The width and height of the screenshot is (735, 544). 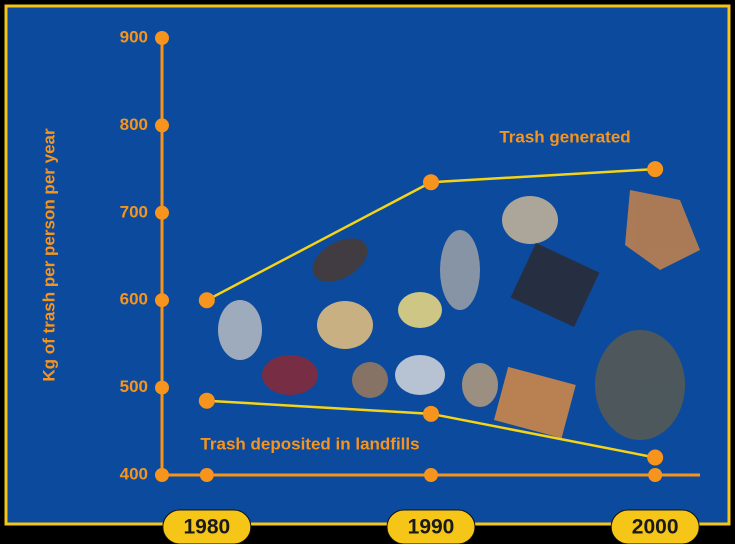 I want to click on y-tick-label: 800, so click(x=134, y=124).